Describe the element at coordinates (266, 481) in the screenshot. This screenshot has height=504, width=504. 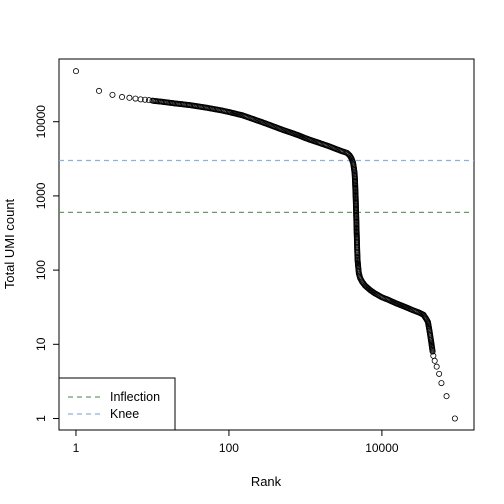
I see `x-axis-label: Rank` at that location.